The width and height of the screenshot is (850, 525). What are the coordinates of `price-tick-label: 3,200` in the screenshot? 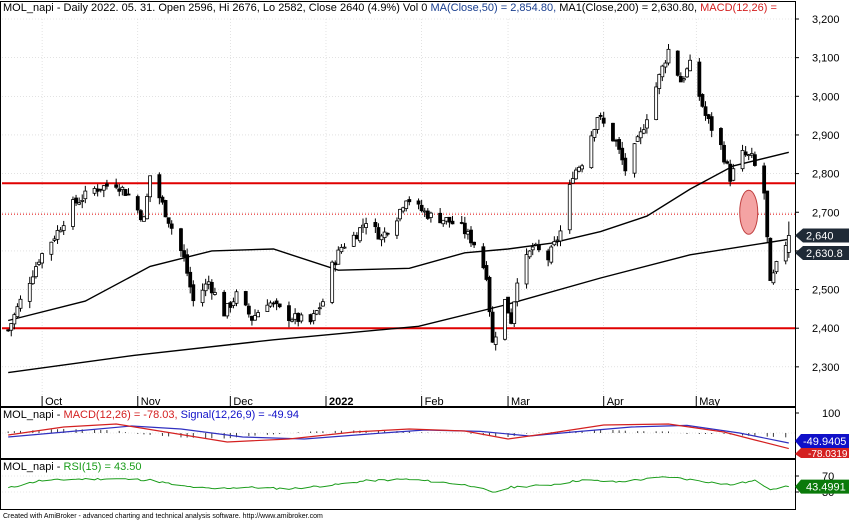 It's located at (826, 20).